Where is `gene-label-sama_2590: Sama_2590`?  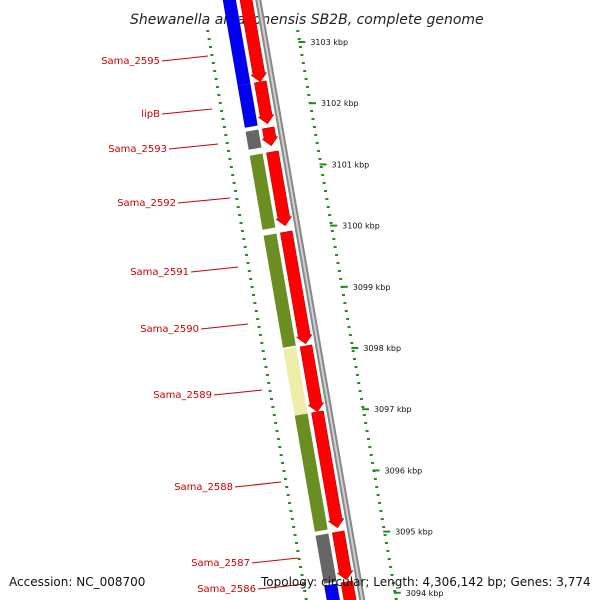 gene-label-sama_2590: Sama_2590 is located at coordinates (169, 329).